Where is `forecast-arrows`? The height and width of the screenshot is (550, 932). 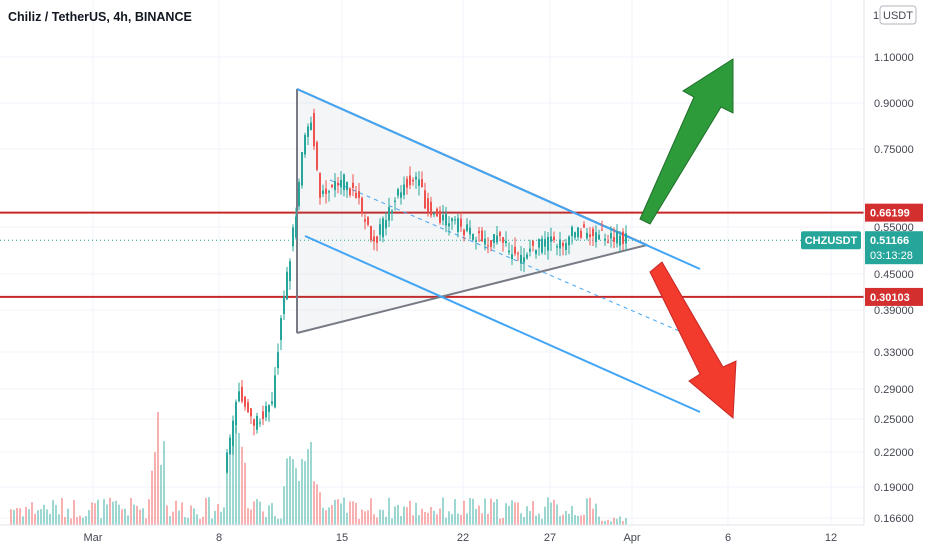 forecast-arrows is located at coordinates (688, 239).